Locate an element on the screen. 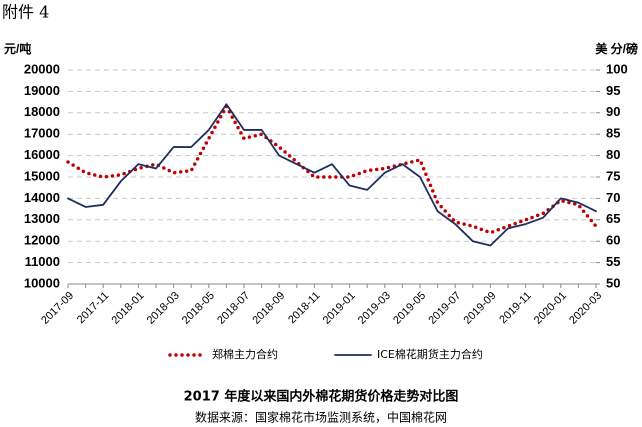 This screenshot has width=642, height=427. x-tick-label: 2020-03 is located at coordinates (585, 308).